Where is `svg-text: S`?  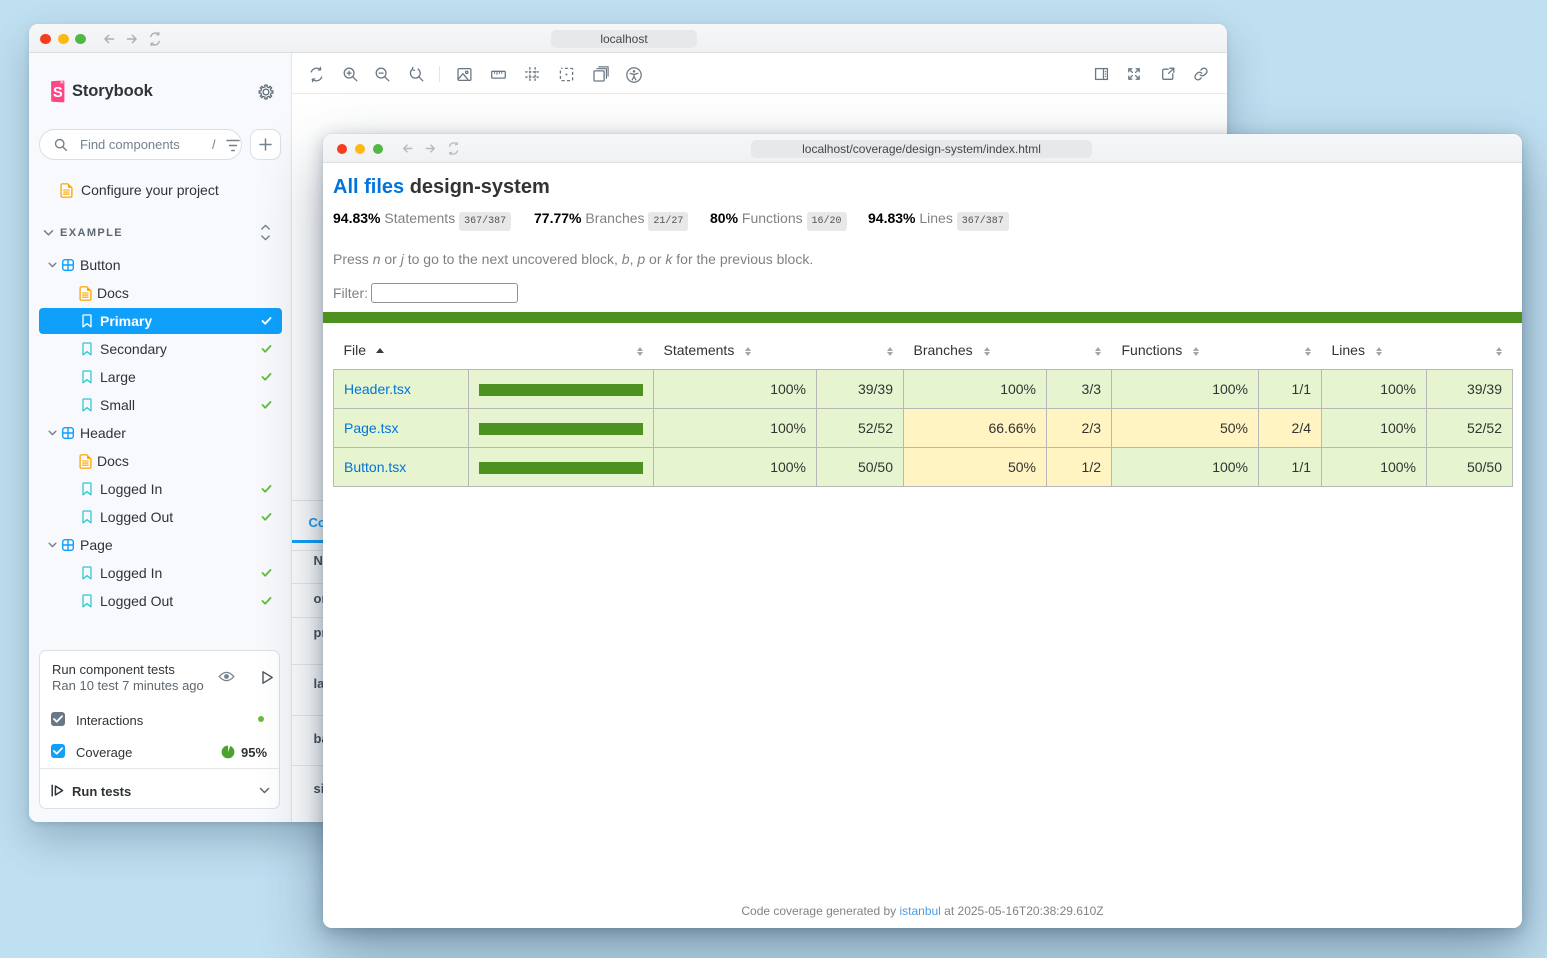 svg-text: S is located at coordinates (58, 93).